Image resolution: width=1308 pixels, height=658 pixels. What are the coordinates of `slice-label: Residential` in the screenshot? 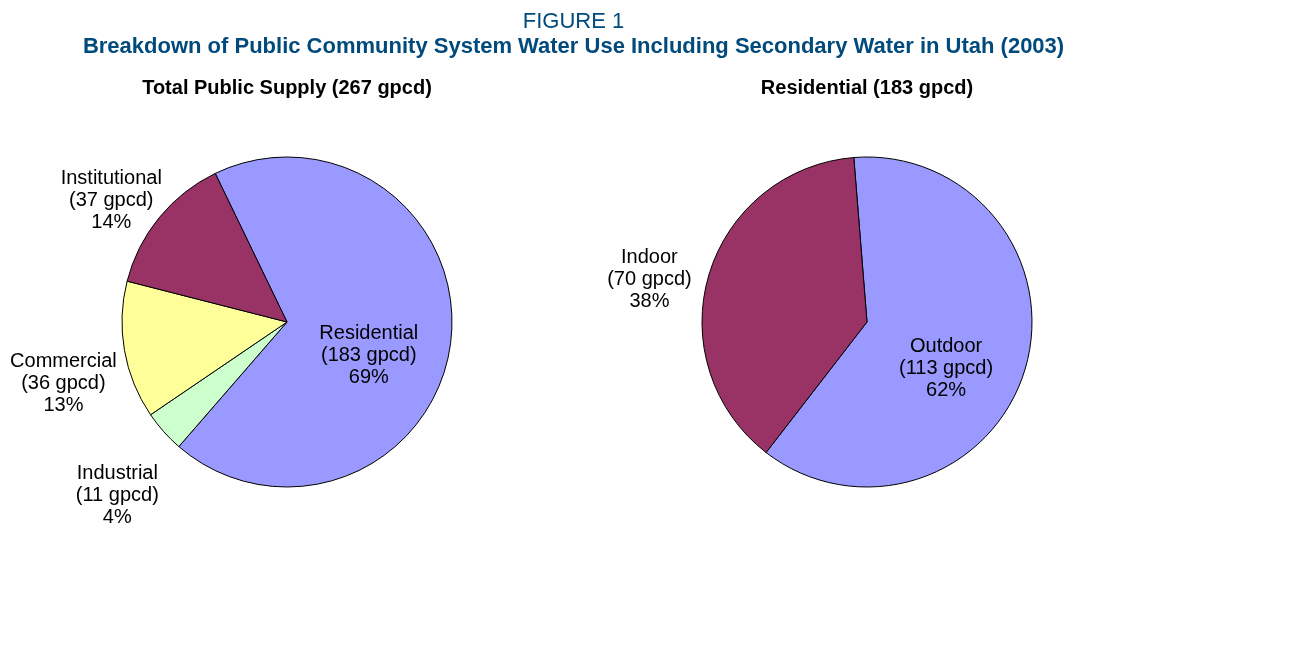 It's located at (369, 331).